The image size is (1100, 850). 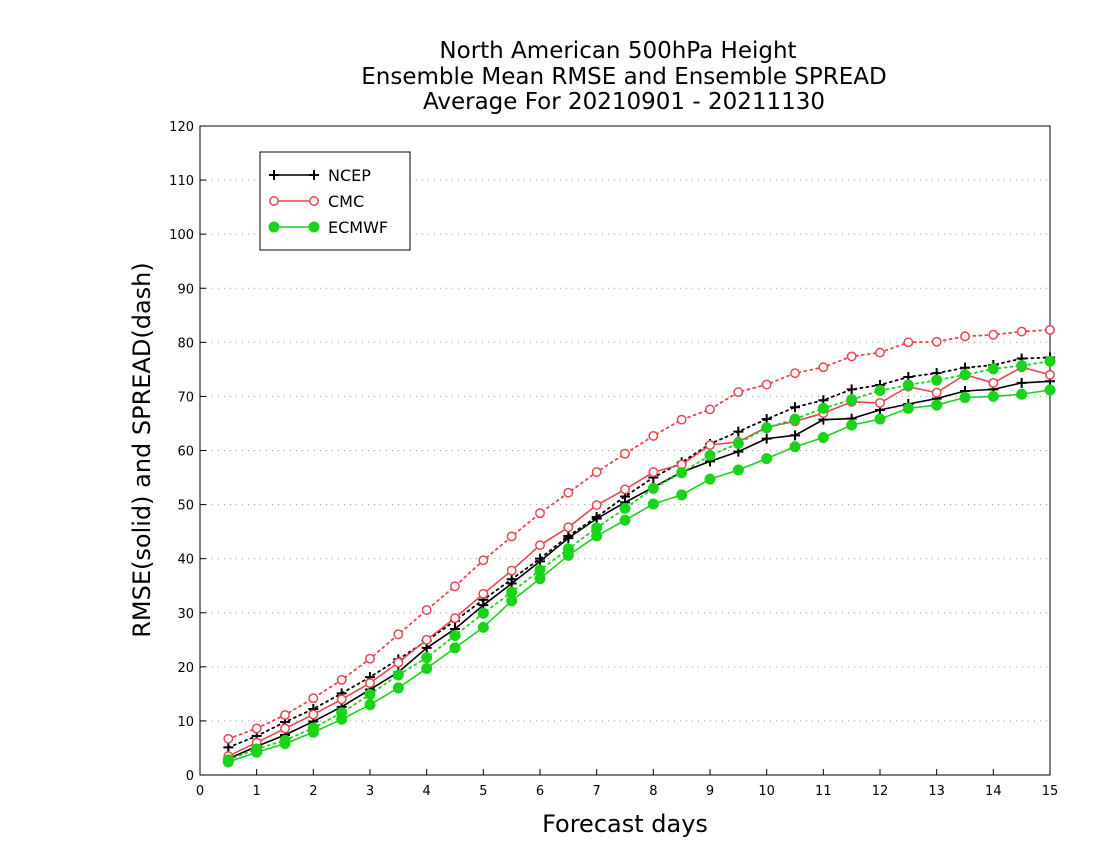 What do you see at coordinates (185, 452) in the screenshot?
I see `y-tick-label: 60` at bounding box center [185, 452].